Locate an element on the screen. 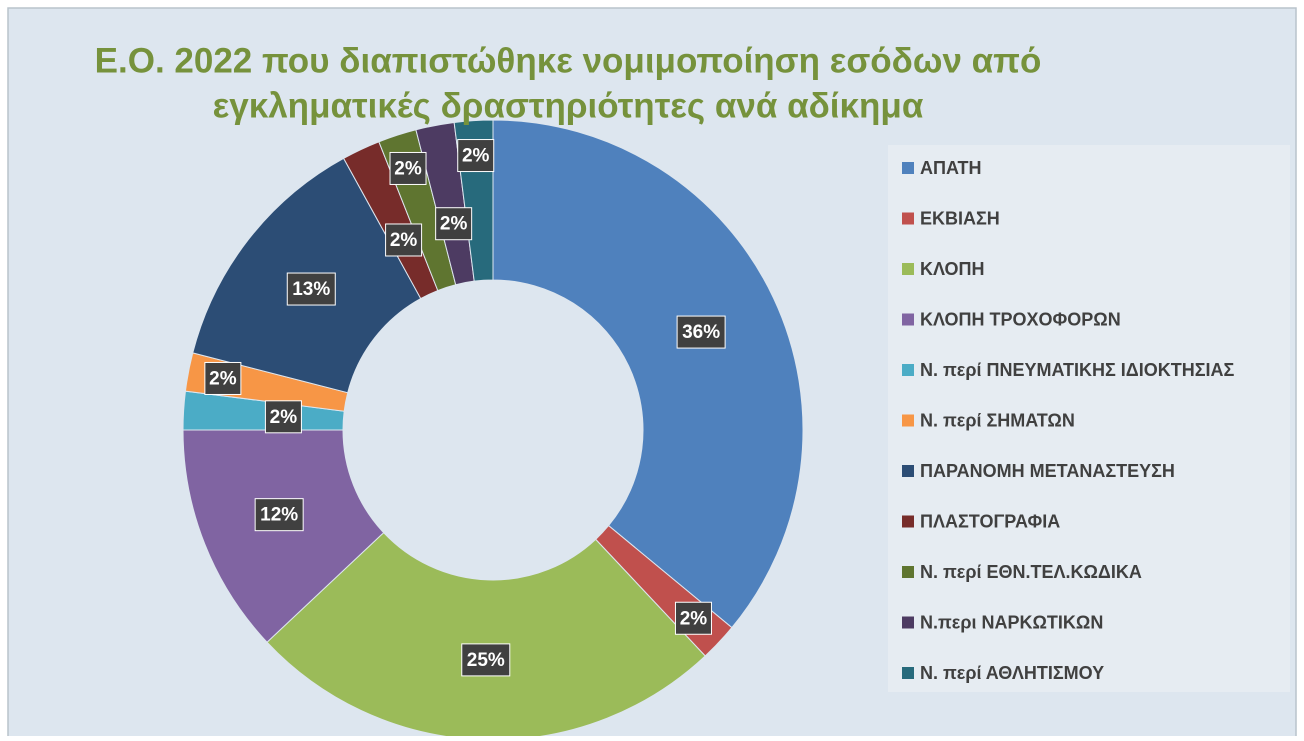 The height and width of the screenshot is (741, 1304). legend-label: ΚΛΟΠΗ ΤΡΟΧΟΦΟΡΩΝ is located at coordinates (1020, 319).